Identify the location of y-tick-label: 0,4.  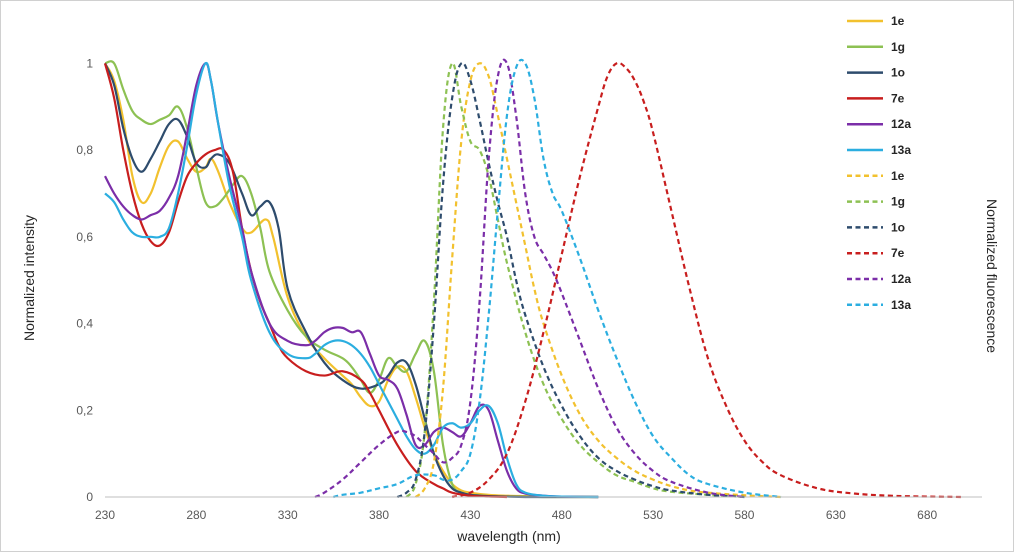
(84, 324).